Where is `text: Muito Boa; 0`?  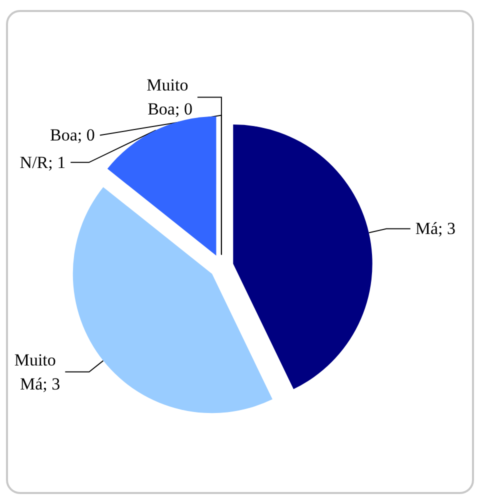 text: Muito Boa; 0 is located at coordinates (169, 97).